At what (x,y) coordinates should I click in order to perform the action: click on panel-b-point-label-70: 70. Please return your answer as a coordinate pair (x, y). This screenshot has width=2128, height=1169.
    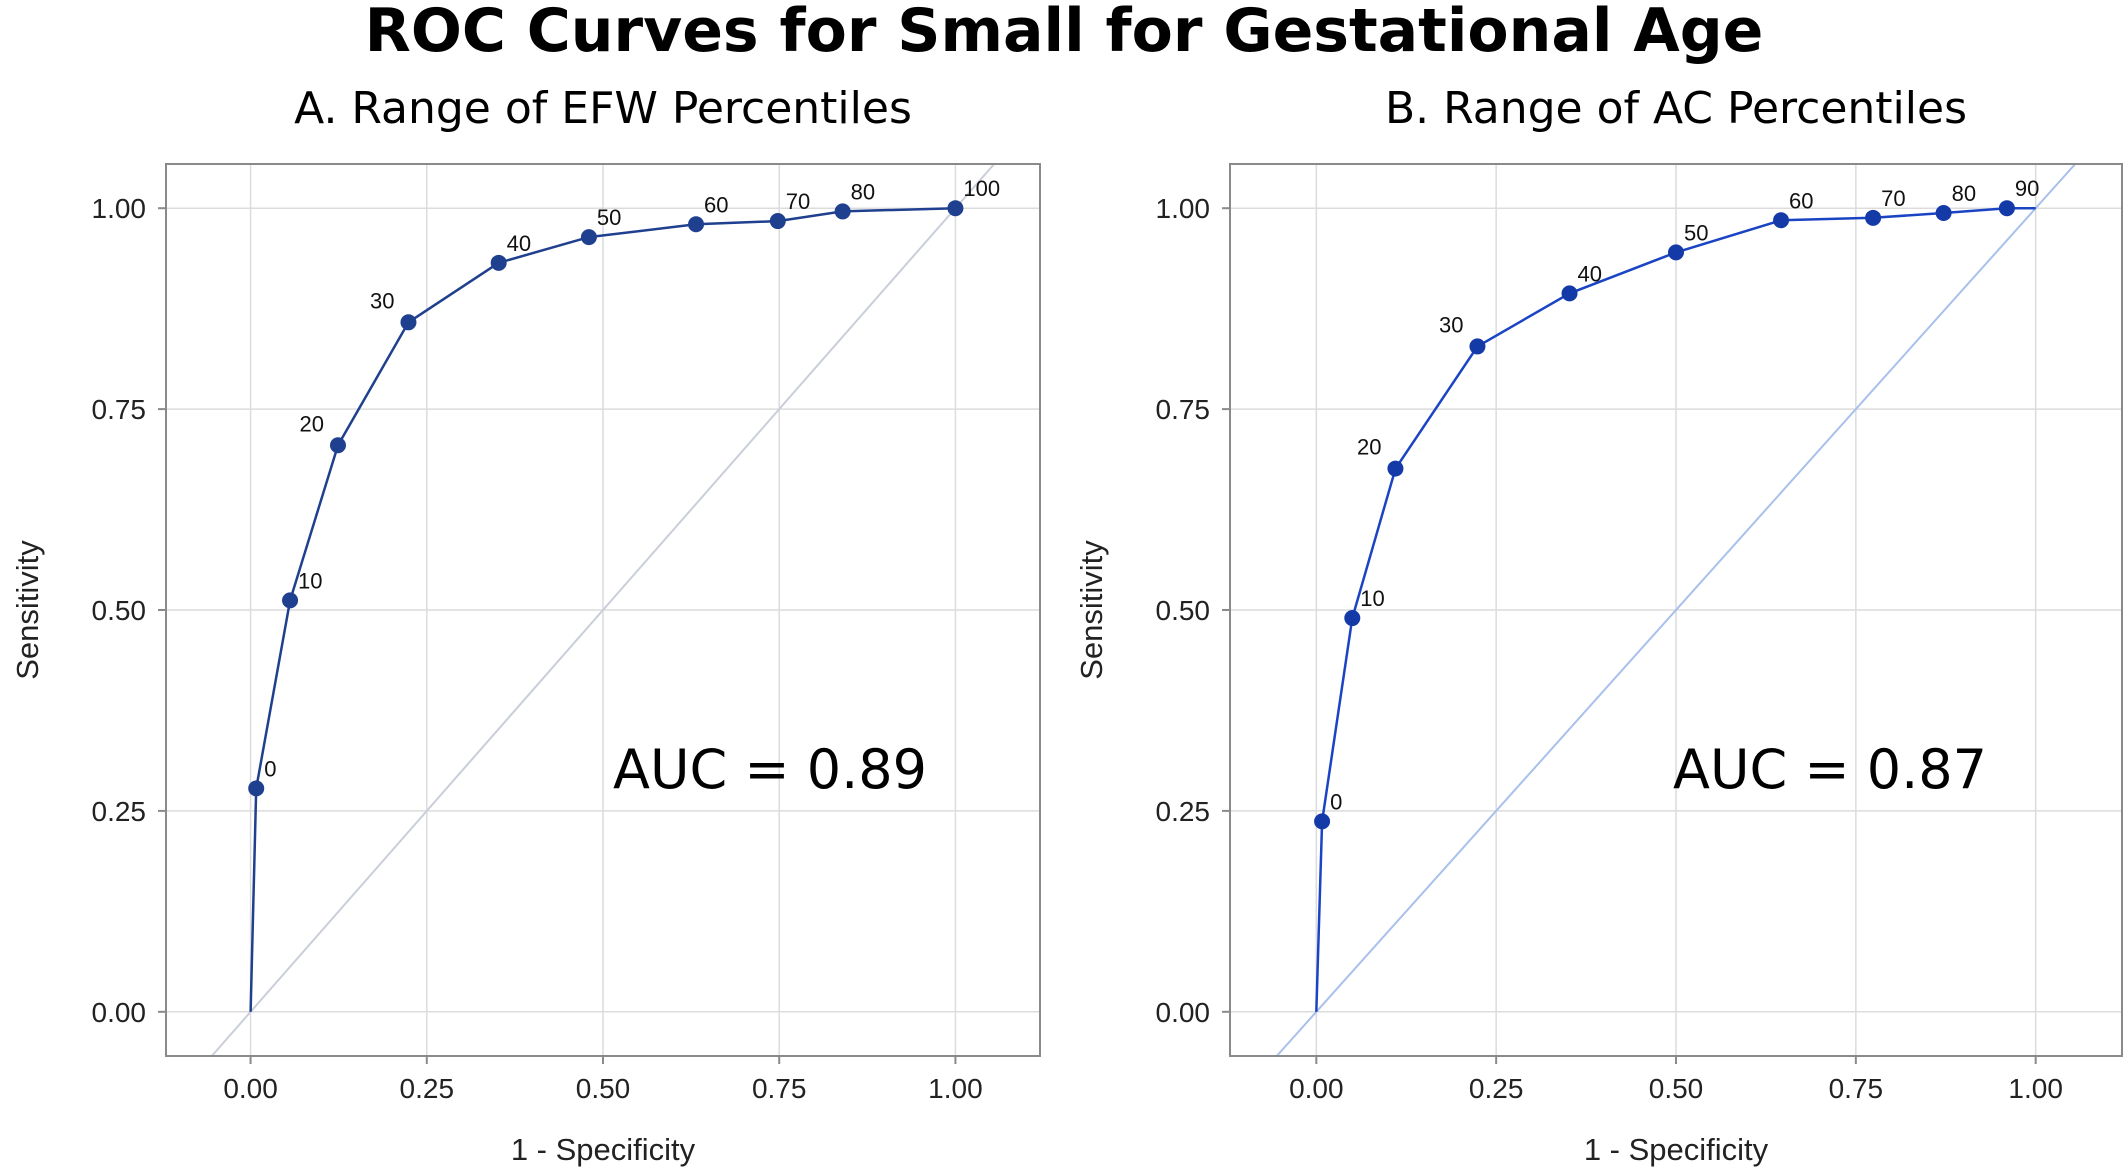
    Looking at the image, I should click on (1893, 198).